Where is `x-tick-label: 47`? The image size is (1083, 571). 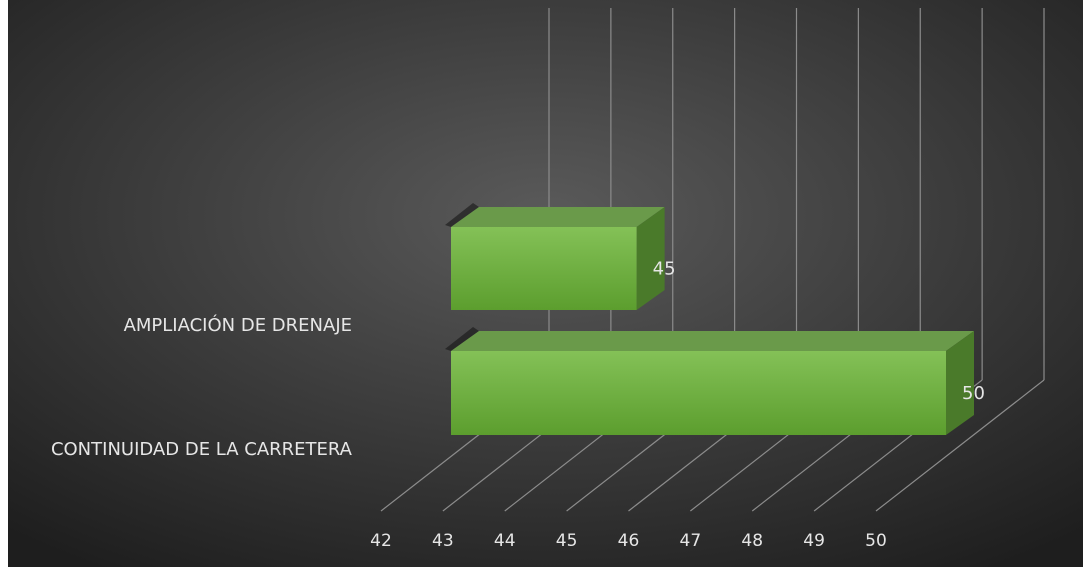
x-tick-label: 47 is located at coordinates (691, 541).